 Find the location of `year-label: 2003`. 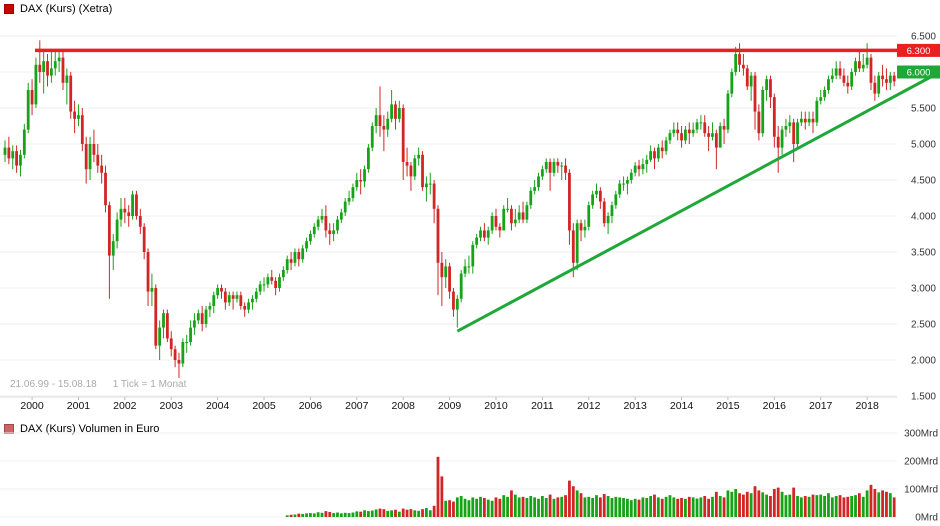

year-label: 2003 is located at coordinates (172, 406).